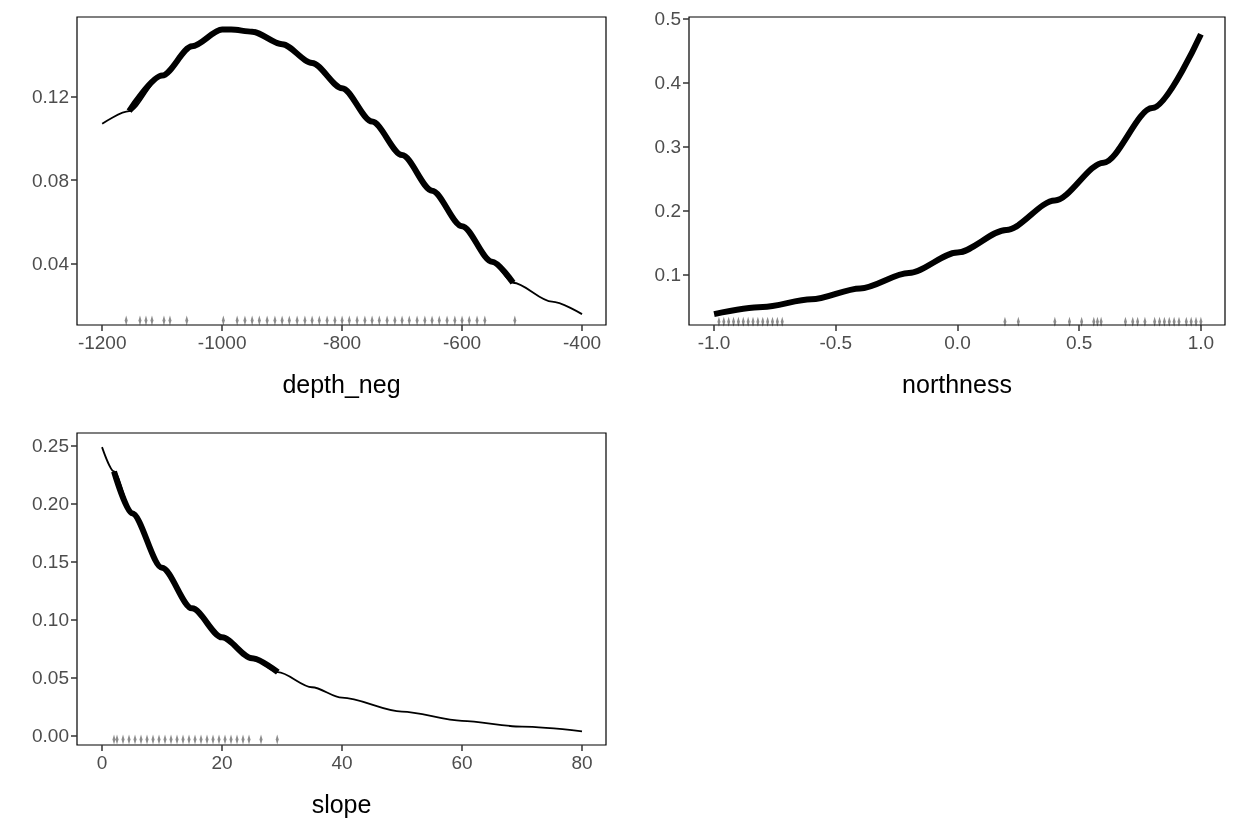 The width and height of the screenshot is (1235, 821). What do you see at coordinates (50, 504) in the screenshot?
I see `y-tick-label: 0.20` at bounding box center [50, 504].